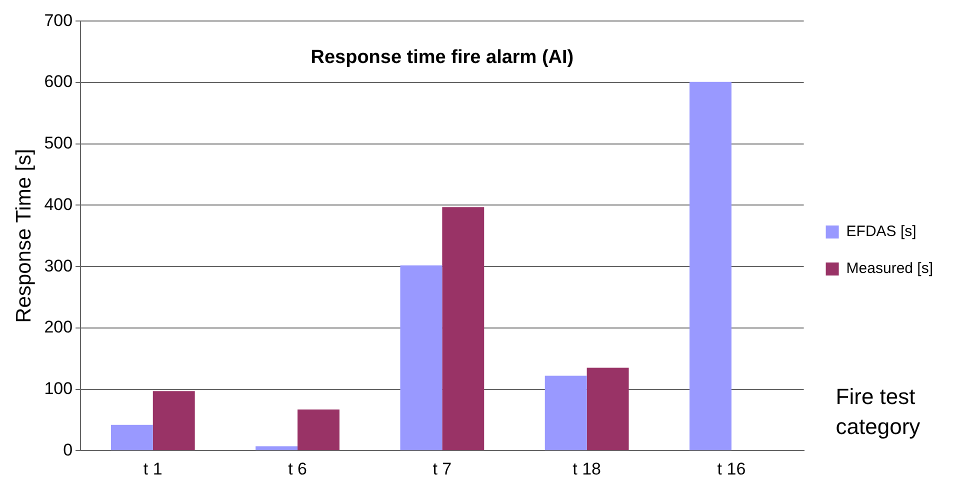 This screenshot has height=491, width=965. I want to click on legend-label: Measured [s], so click(890, 269).